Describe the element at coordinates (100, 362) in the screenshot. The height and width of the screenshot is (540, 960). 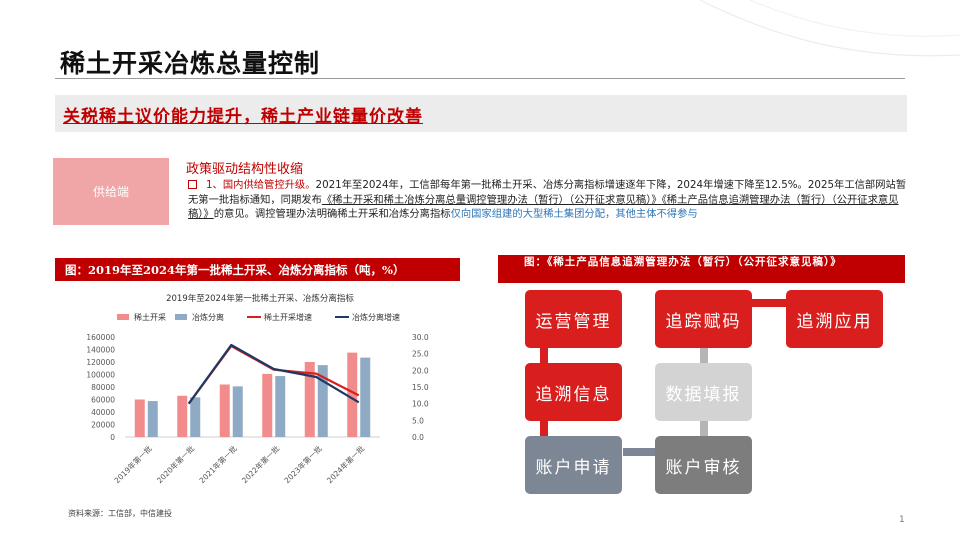
I see `left-tick-label: 120000` at that location.